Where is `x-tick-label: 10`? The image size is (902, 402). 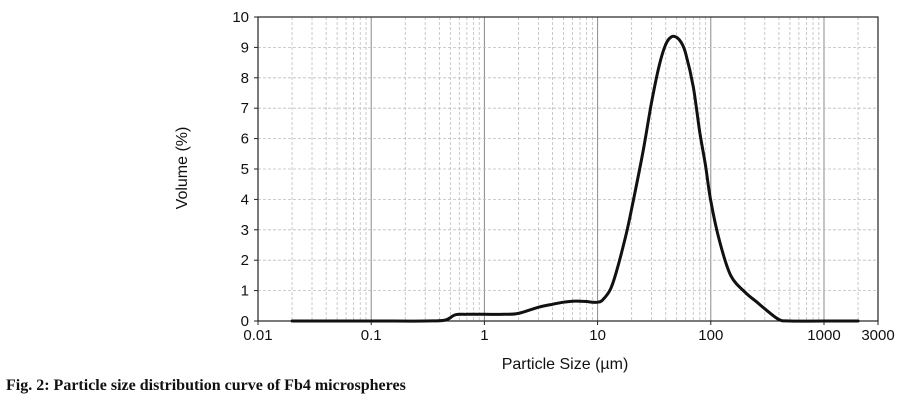 x-tick-label: 10 is located at coordinates (597, 335).